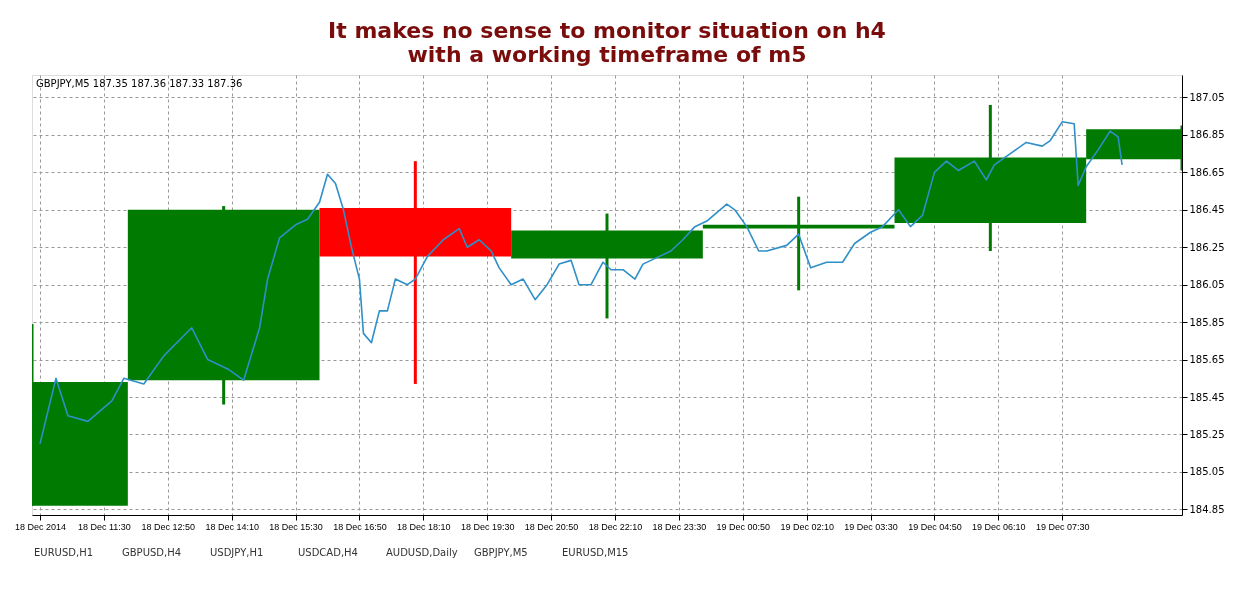 Image resolution: width=1259 pixels, height=600 pixels. Describe the element at coordinates (1207, 135) in the screenshot. I see `y-tick-label: 186.85` at that location.